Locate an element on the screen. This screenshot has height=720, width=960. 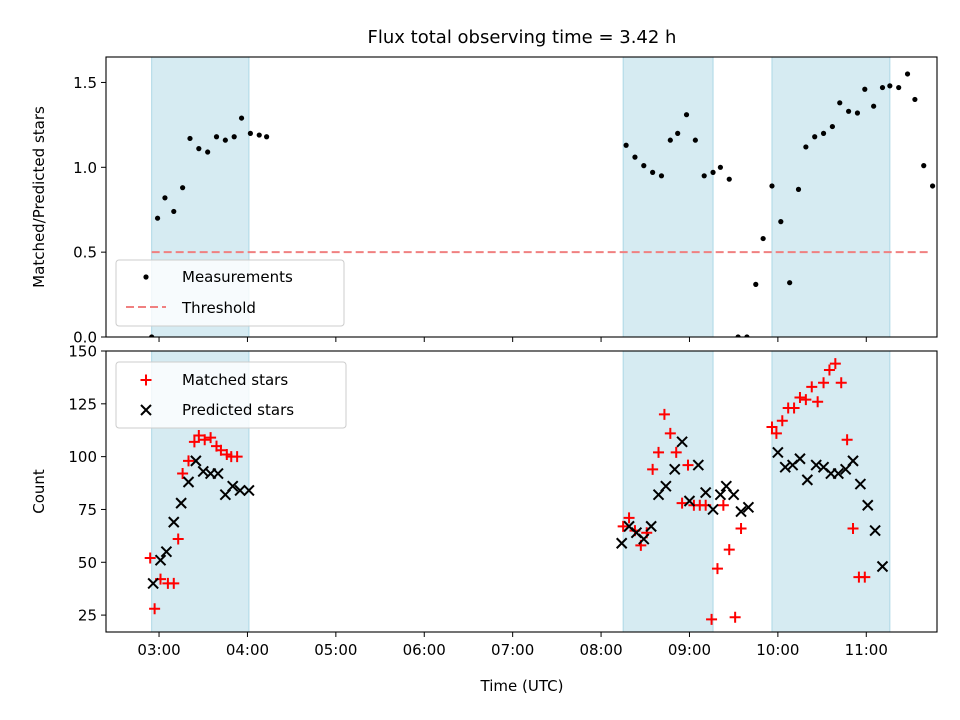
y-tick-label: 100 is located at coordinates (82, 457).